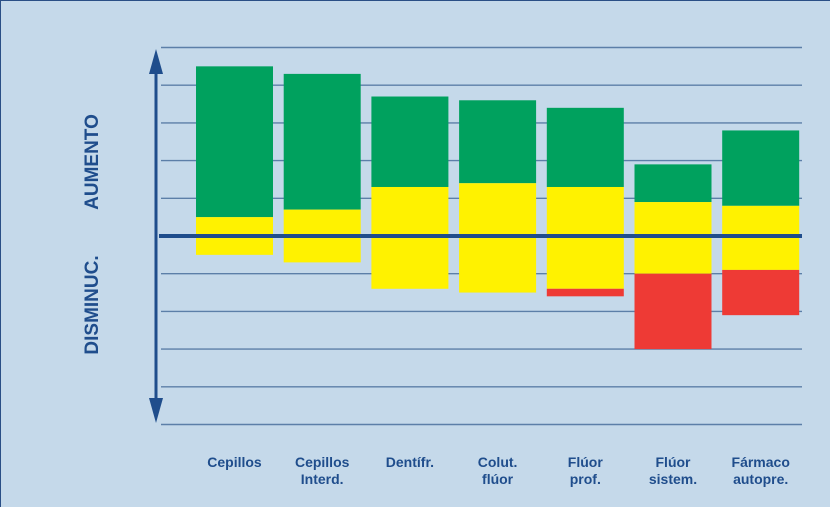 This screenshot has height=507, width=830. What do you see at coordinates (92, 162) in the screenshot?
I see `y-axis-label-up: AUMENTO` at bounding box center [92, 162].